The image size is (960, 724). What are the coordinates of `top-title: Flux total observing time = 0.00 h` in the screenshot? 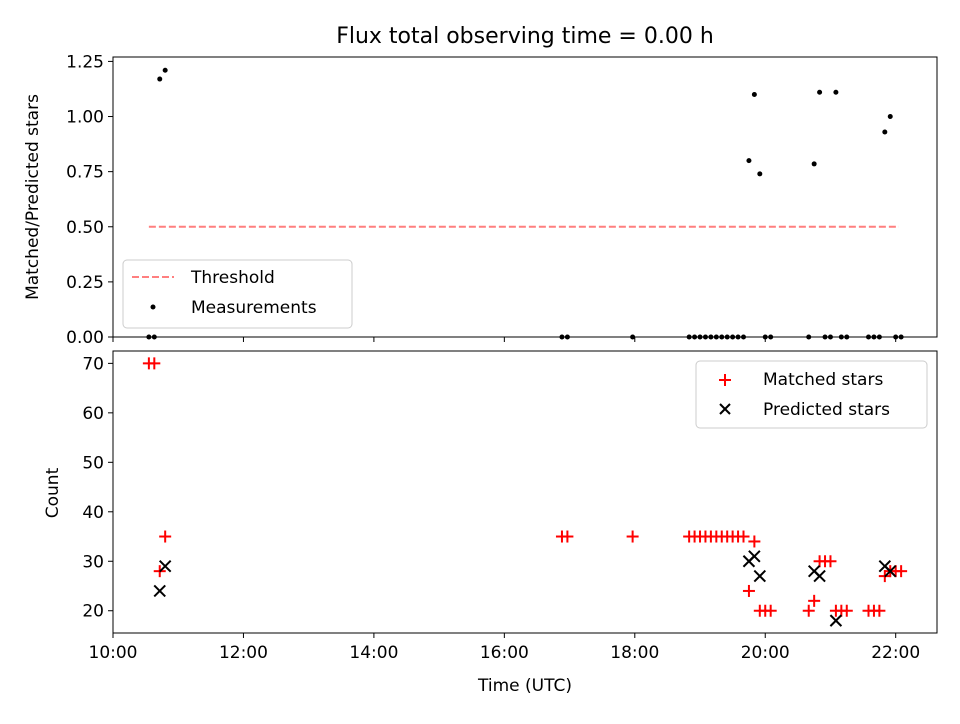 It's located at (525, 36).